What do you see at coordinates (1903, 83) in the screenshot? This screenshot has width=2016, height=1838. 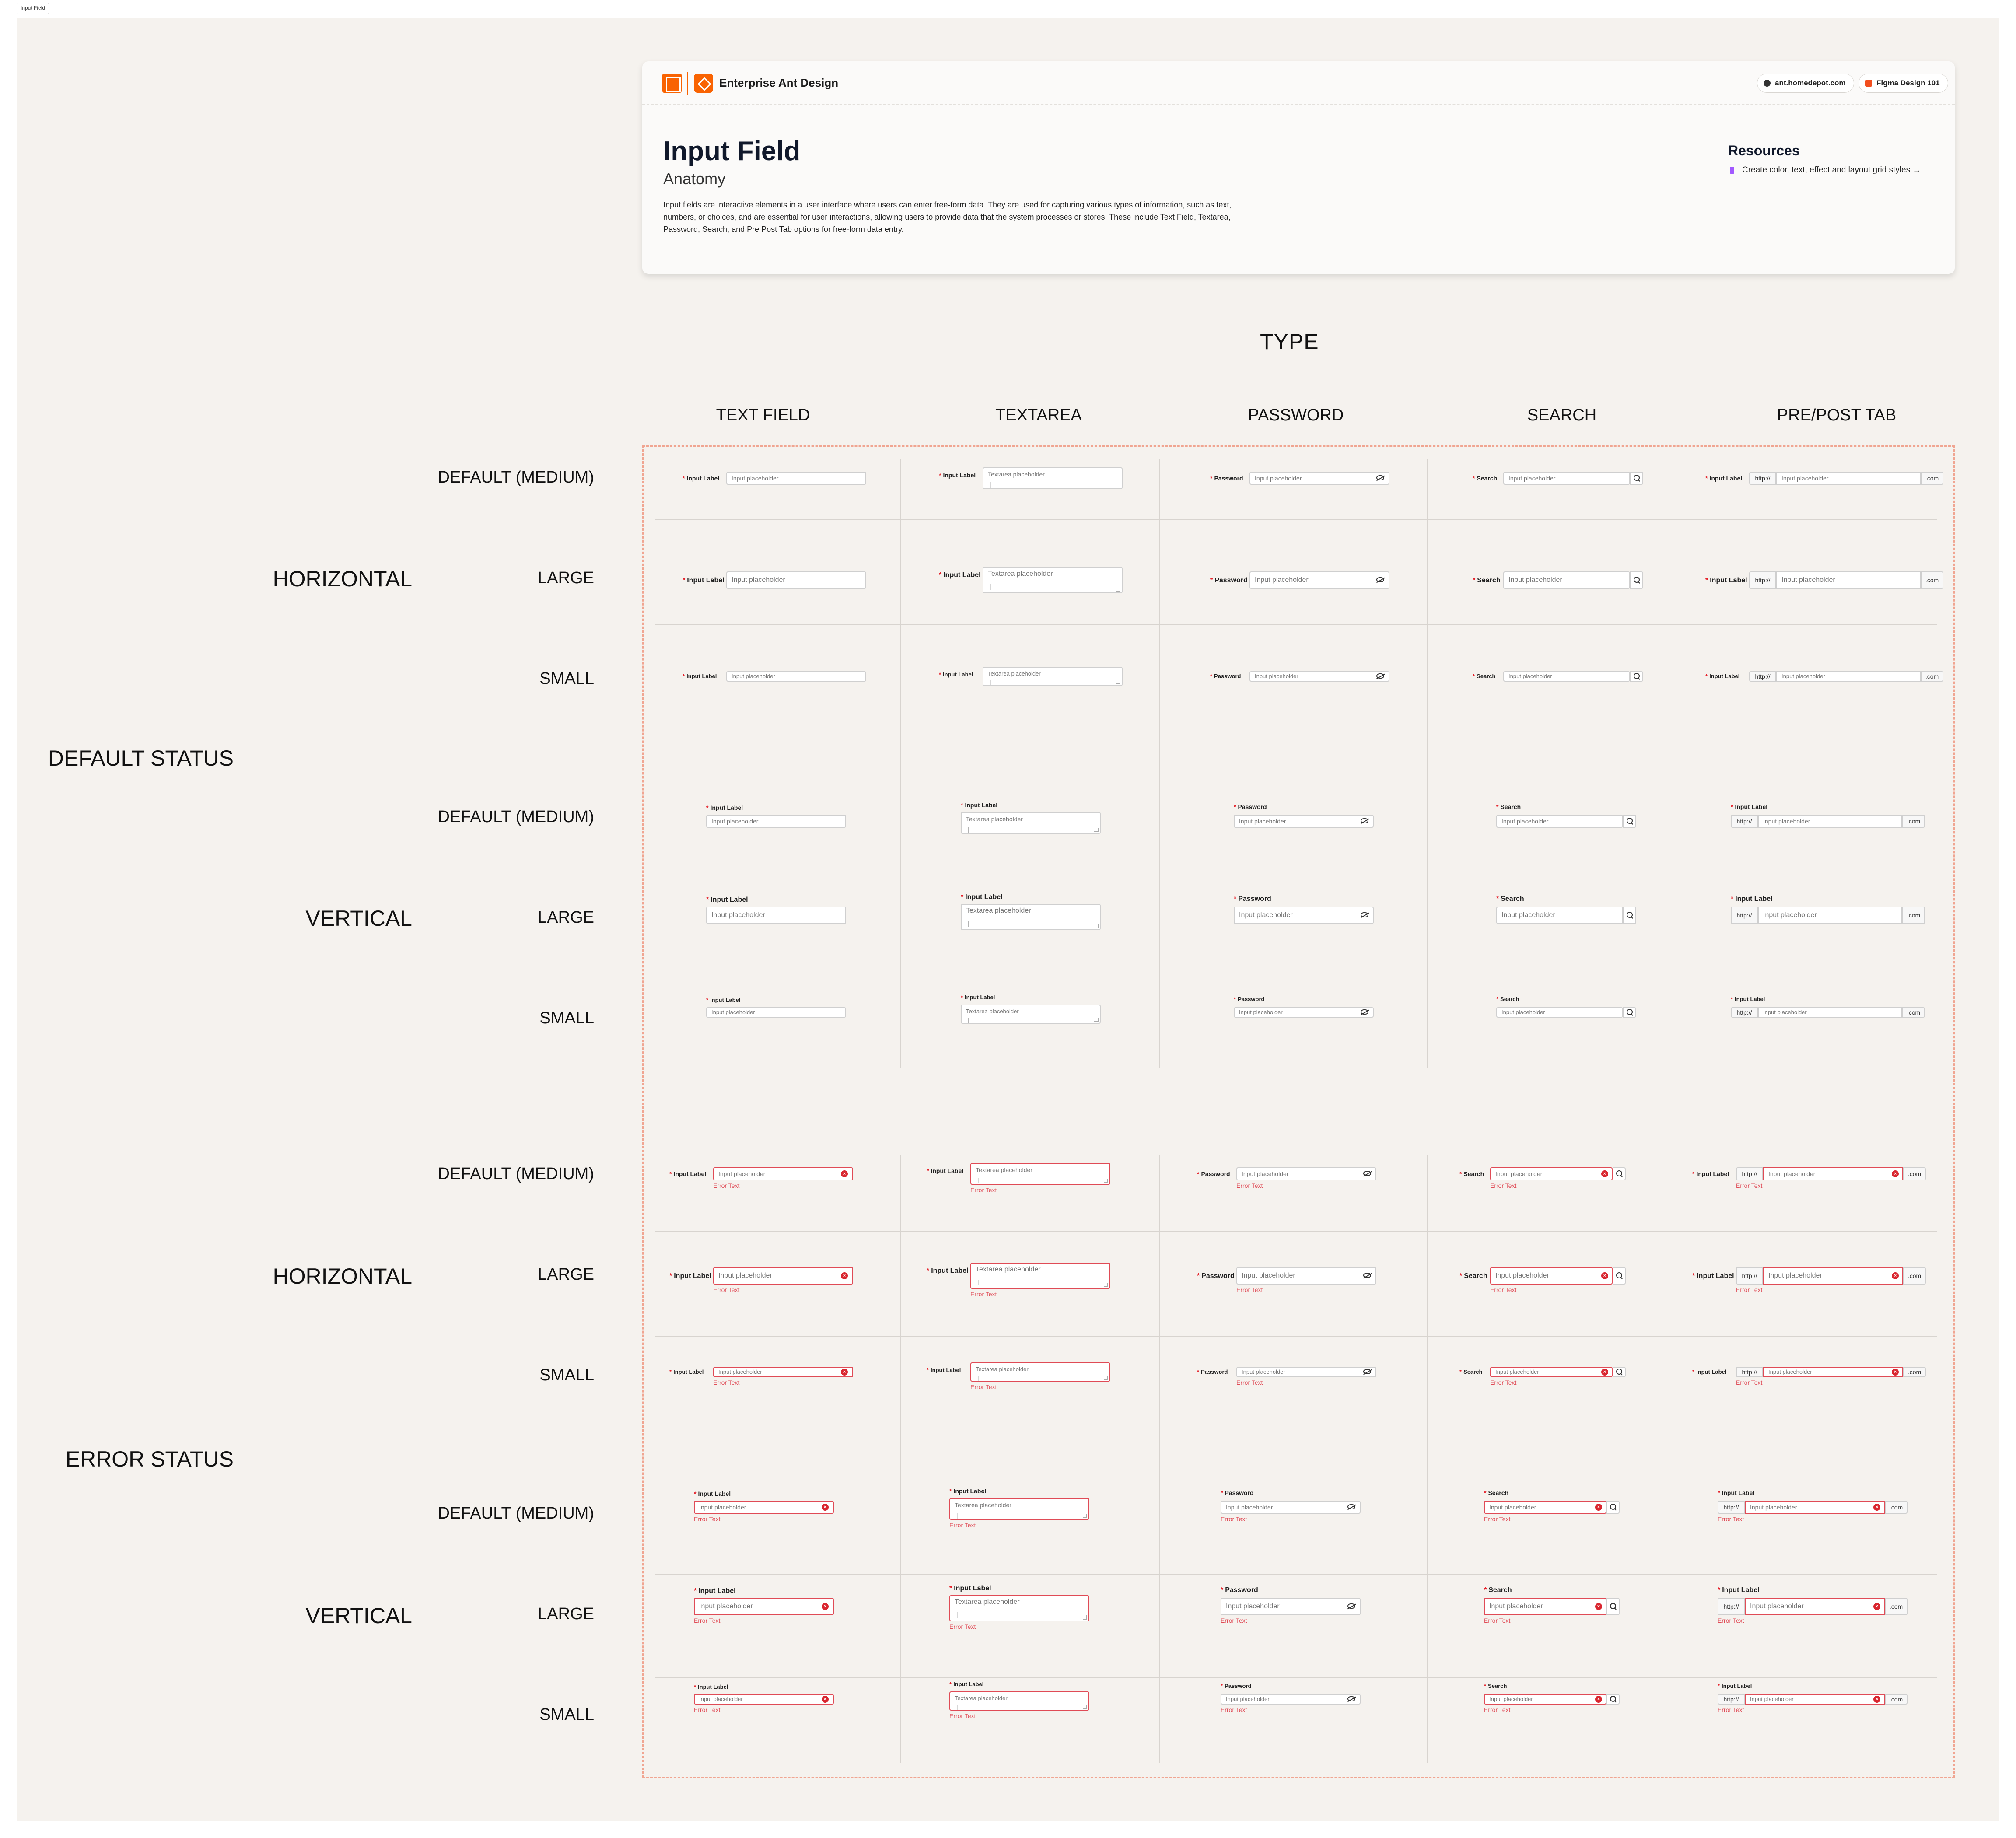 I see `figma-design-link: Figma Design 101` at bounding box center [1903, 83].